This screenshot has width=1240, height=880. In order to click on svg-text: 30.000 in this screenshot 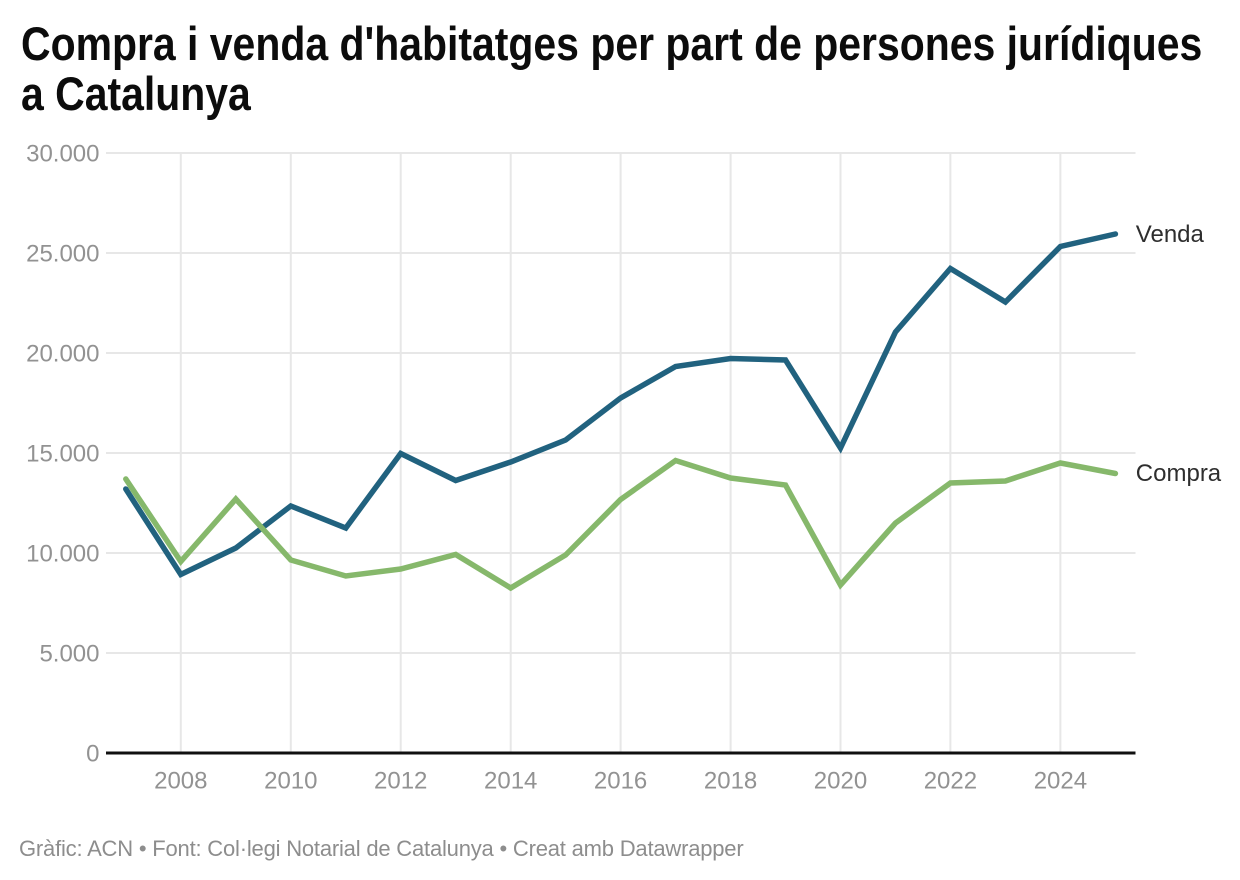, I will do `click(62, 154)`.